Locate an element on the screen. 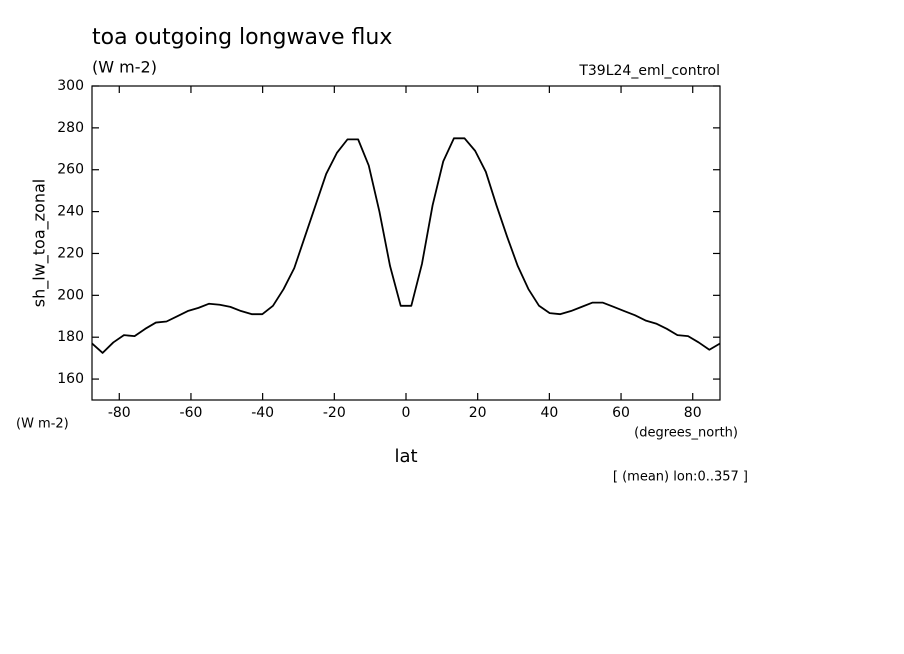  units: (W m-2) is located at coordinates (124, 67).